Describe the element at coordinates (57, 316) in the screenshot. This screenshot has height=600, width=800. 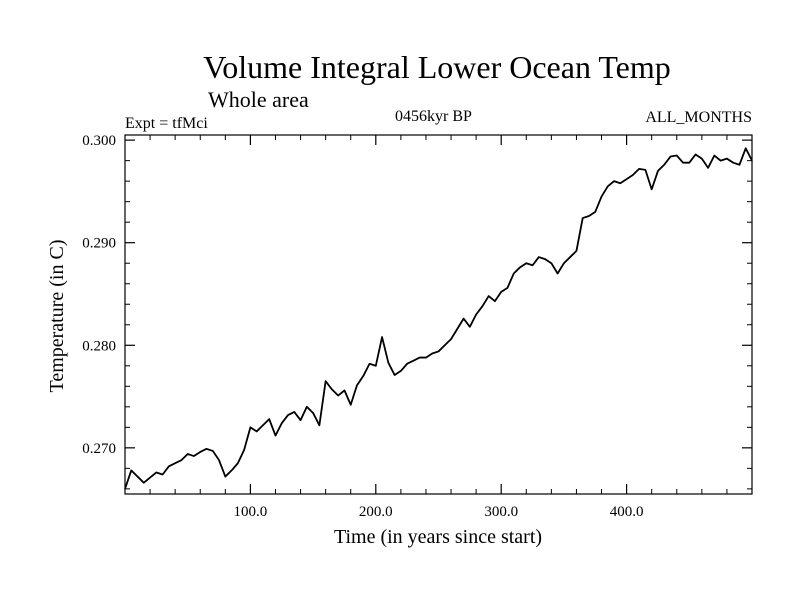
I see `y-axis-label: Temperature (in C)` at that location.